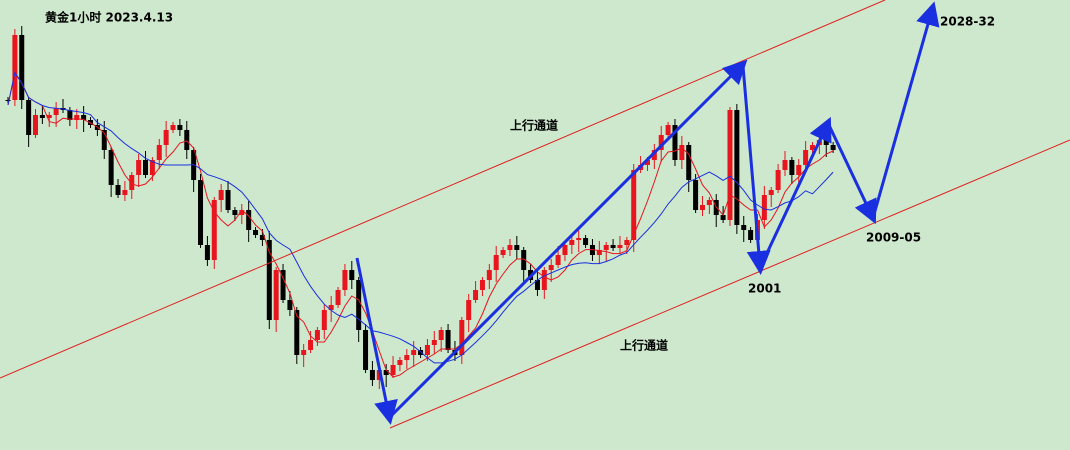 Image resolution: width=1070 pixels, height=450 pixels. What do you see at coordinates (109, 17) in the screenshot?
I see `chart-title: 黄金1小时 2023.4.13` at bounding box center [109, 17].